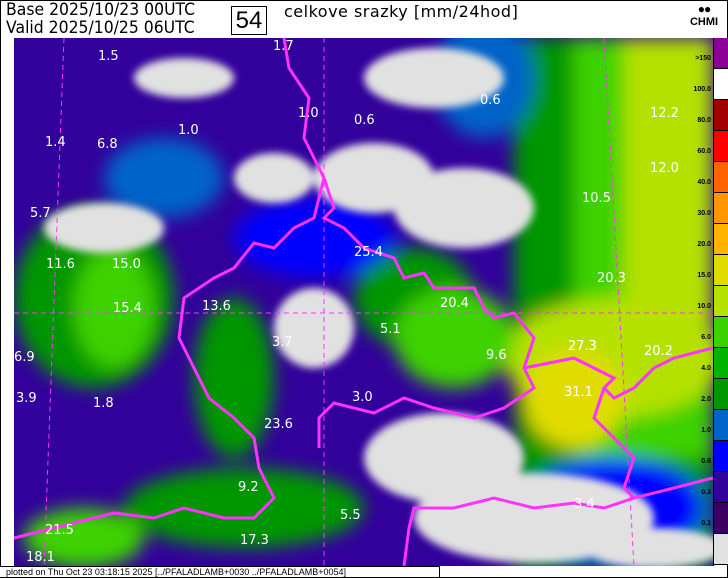 This screenshot has width=728, height=578. What do you see at coordinates (60, 264) in the screenshot?
I see `precip-value-label: 11.6` at bounding box center [60, 264].